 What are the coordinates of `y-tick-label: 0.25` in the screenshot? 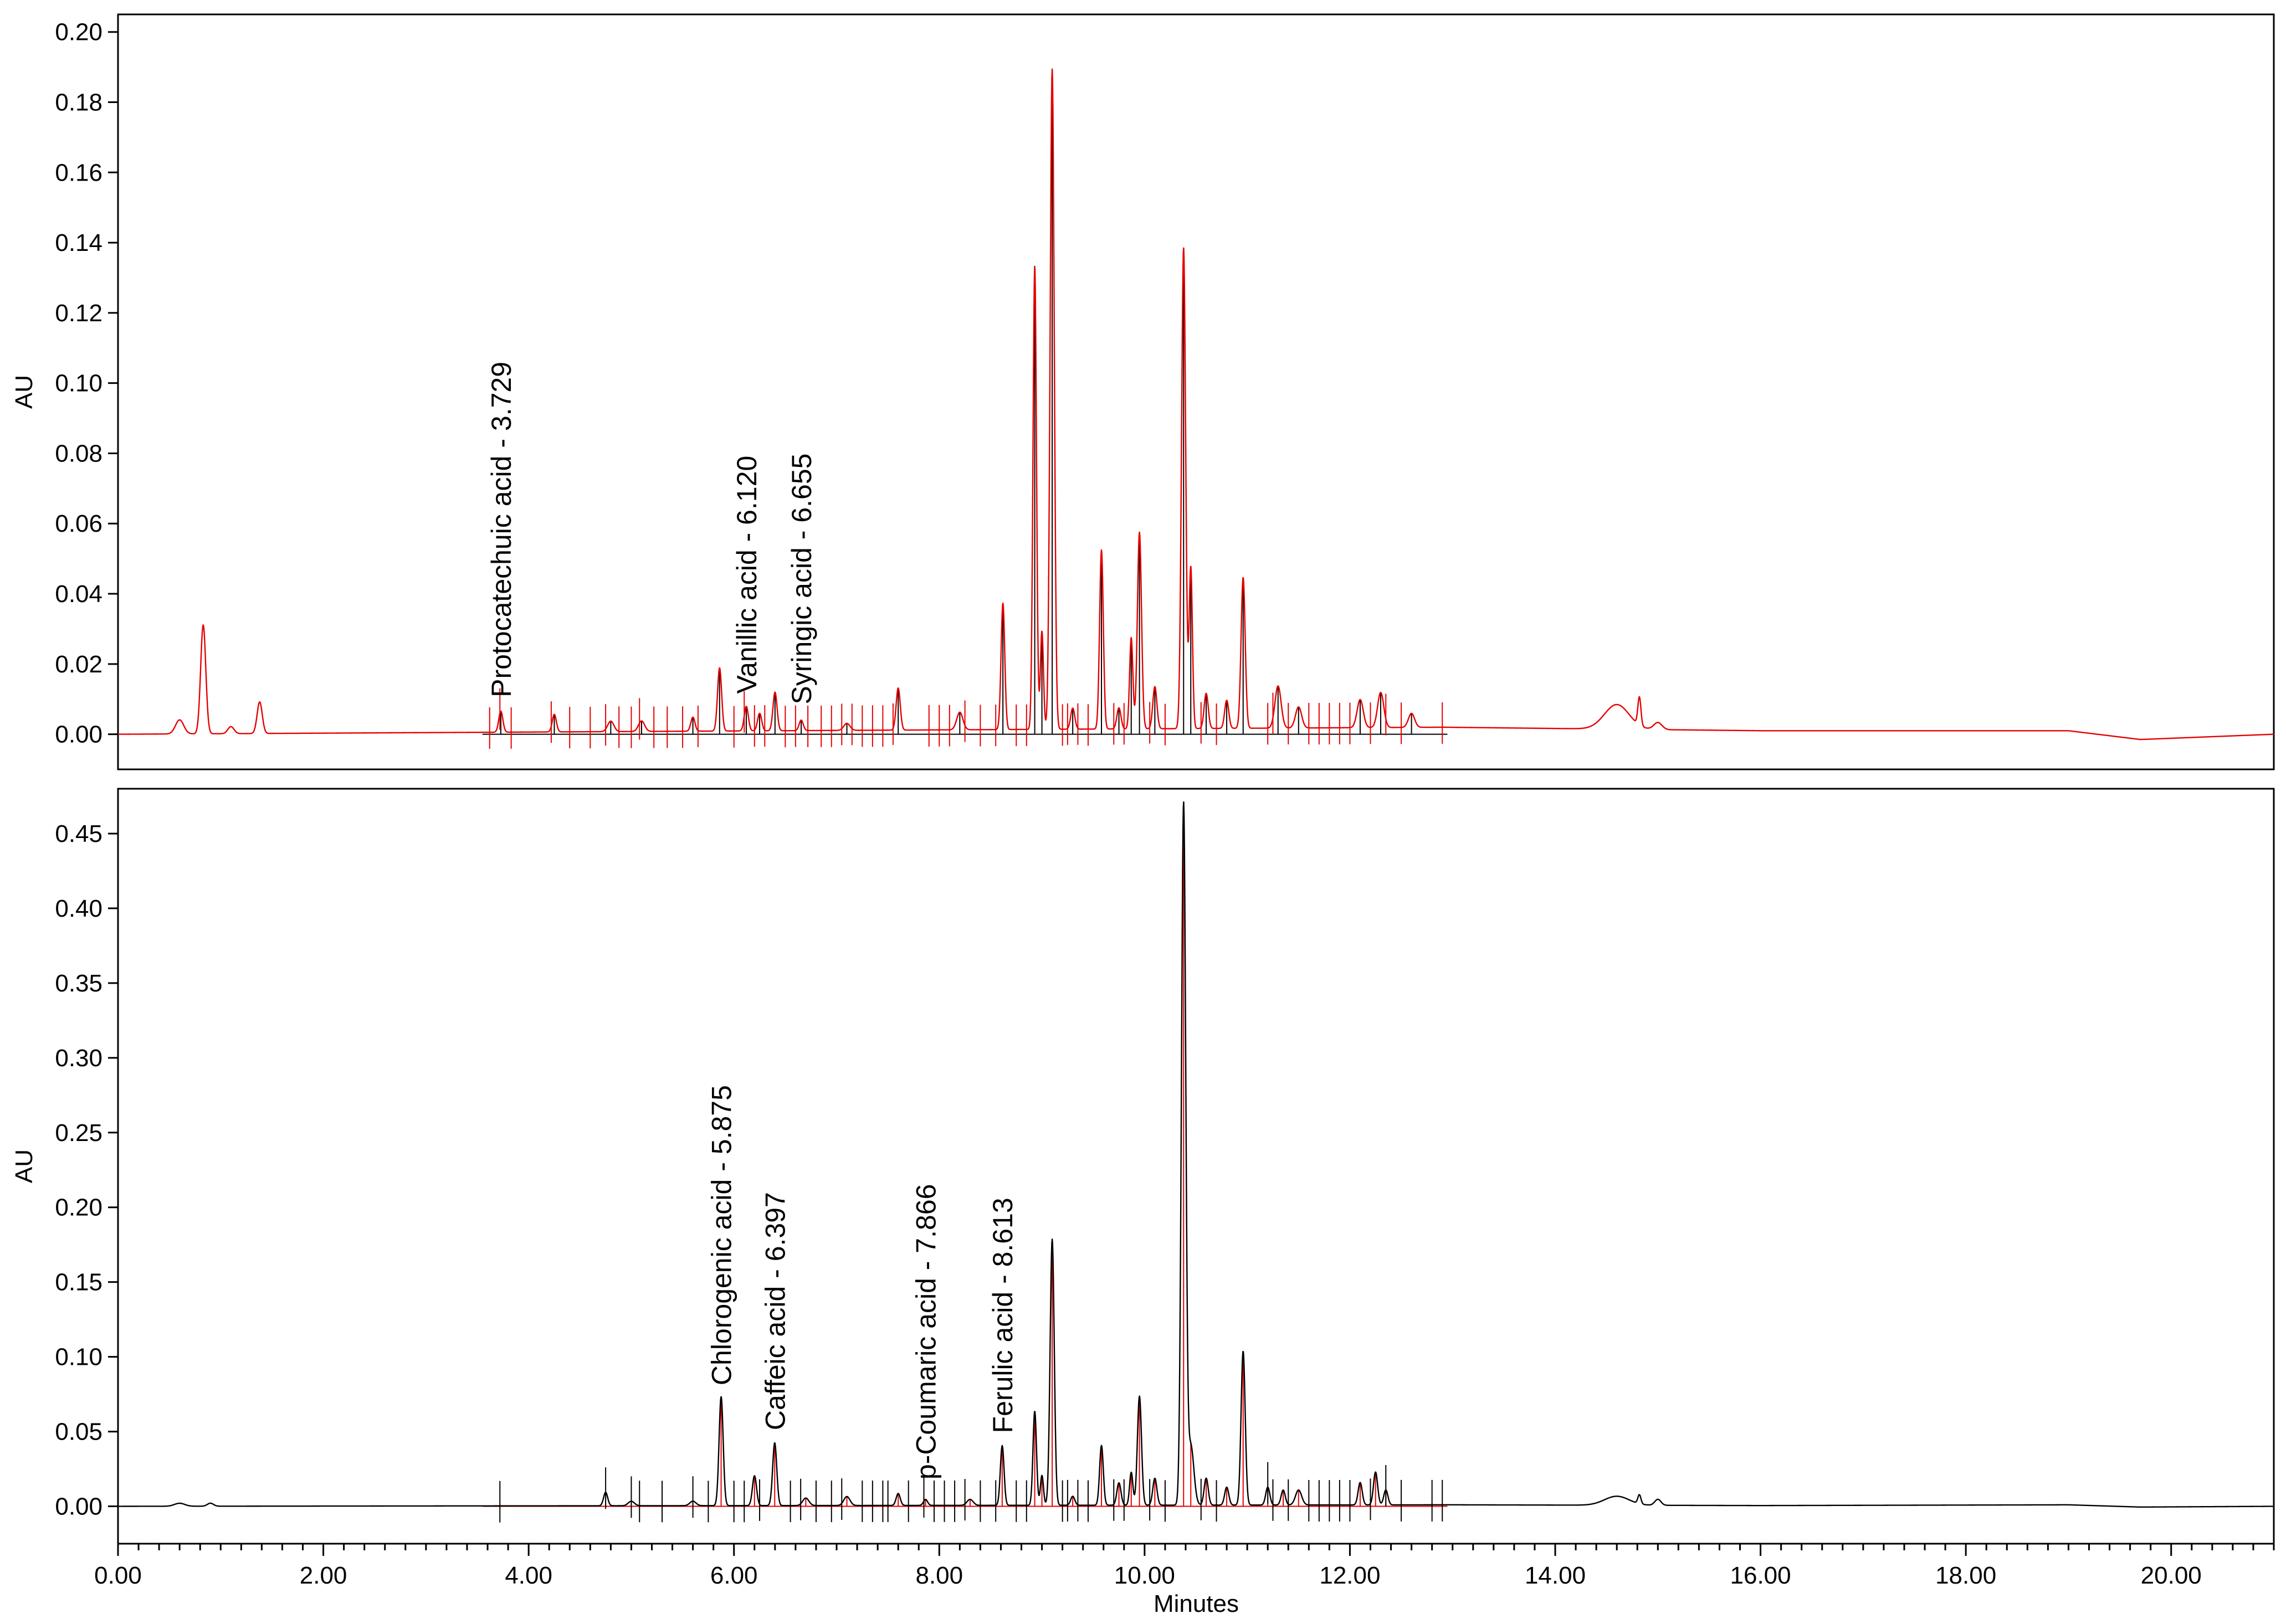 It's located at (78, 1133).